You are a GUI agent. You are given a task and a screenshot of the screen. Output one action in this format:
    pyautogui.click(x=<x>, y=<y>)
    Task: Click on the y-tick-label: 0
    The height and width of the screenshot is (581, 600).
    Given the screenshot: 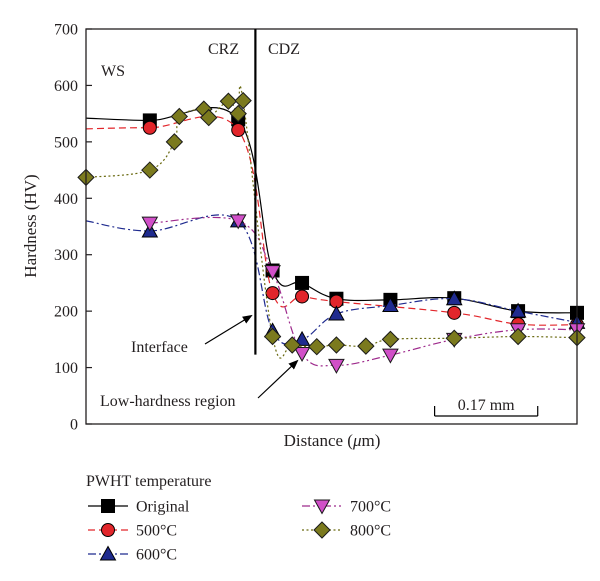 What is the action you would take?
    pyautogui.click(x=74, y=425)
    